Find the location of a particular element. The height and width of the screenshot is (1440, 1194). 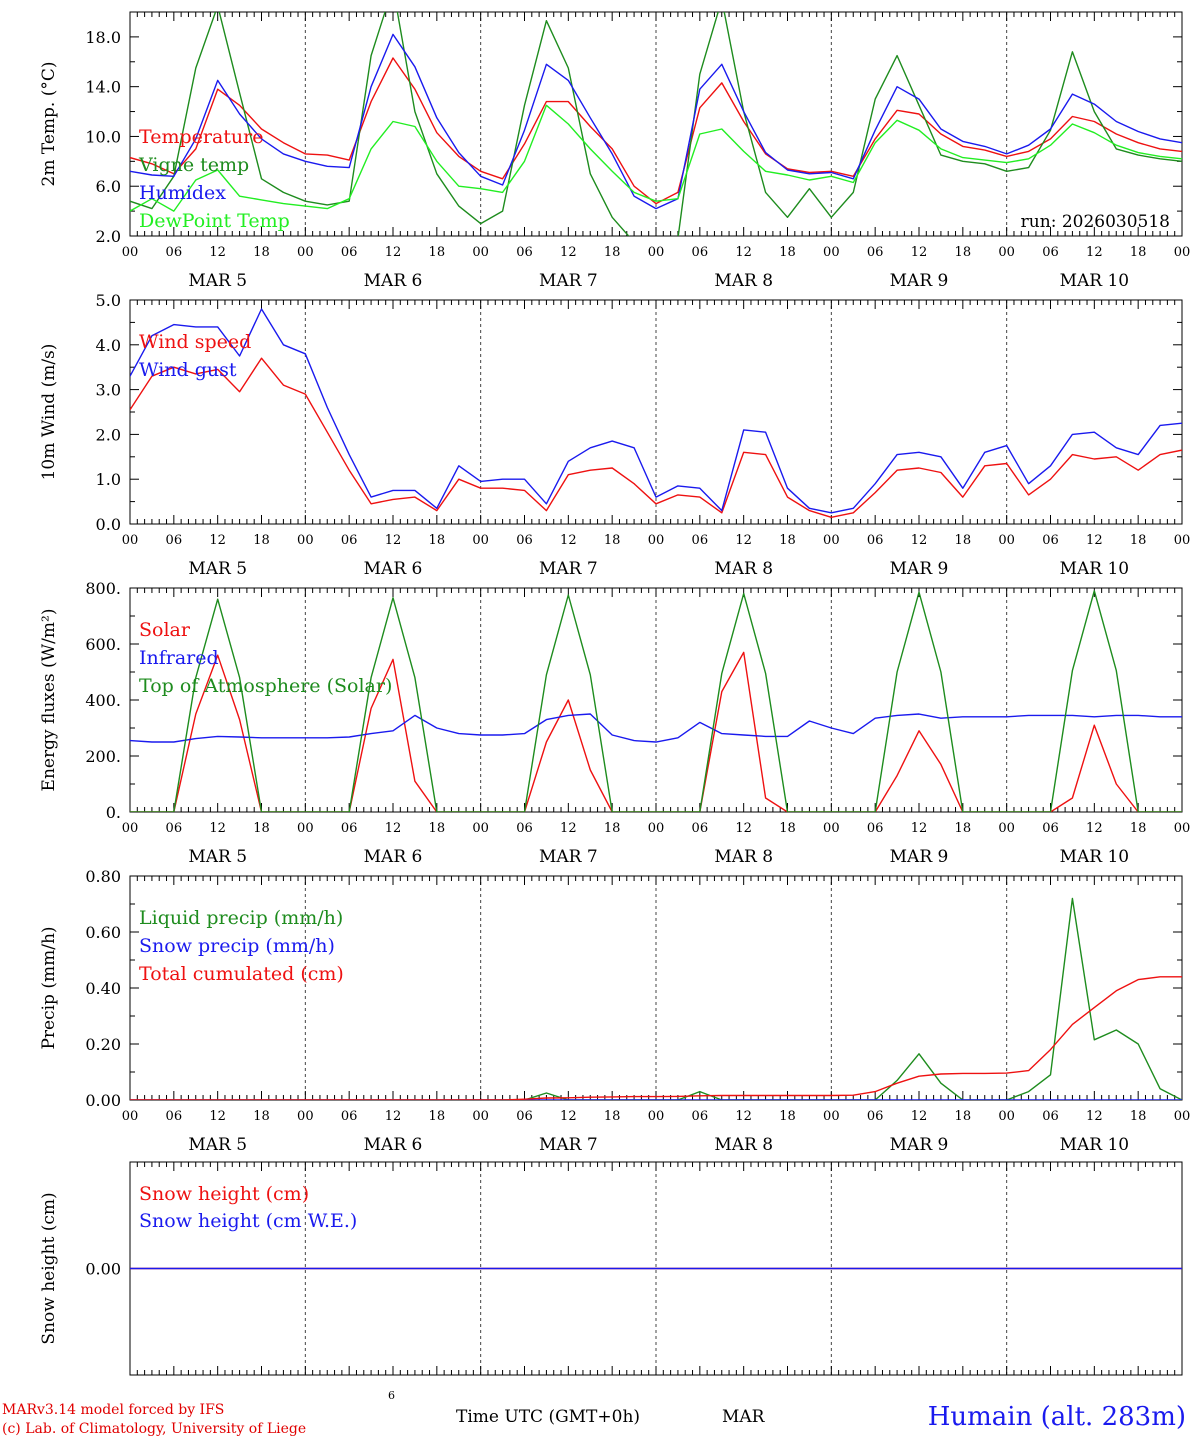

y-axis-label: Precip (mm/h) is located at coordinates (49, 987).